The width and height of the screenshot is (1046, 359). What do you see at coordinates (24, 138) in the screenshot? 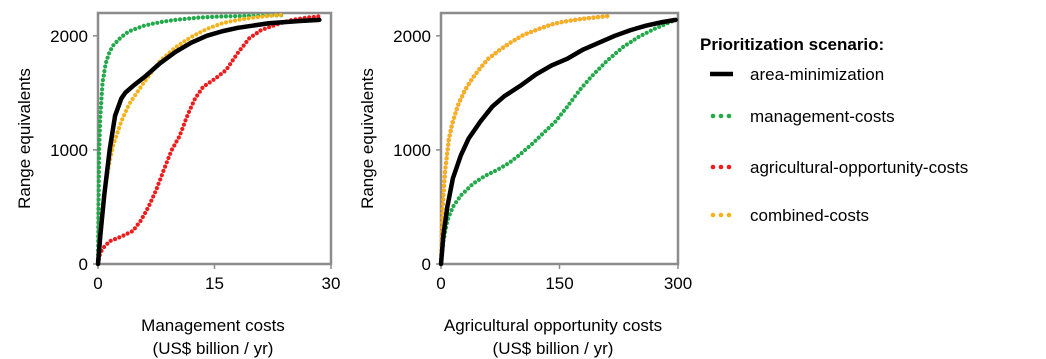
I see `y-axis-label: Range equivalents` at bounding box center [24, 138].